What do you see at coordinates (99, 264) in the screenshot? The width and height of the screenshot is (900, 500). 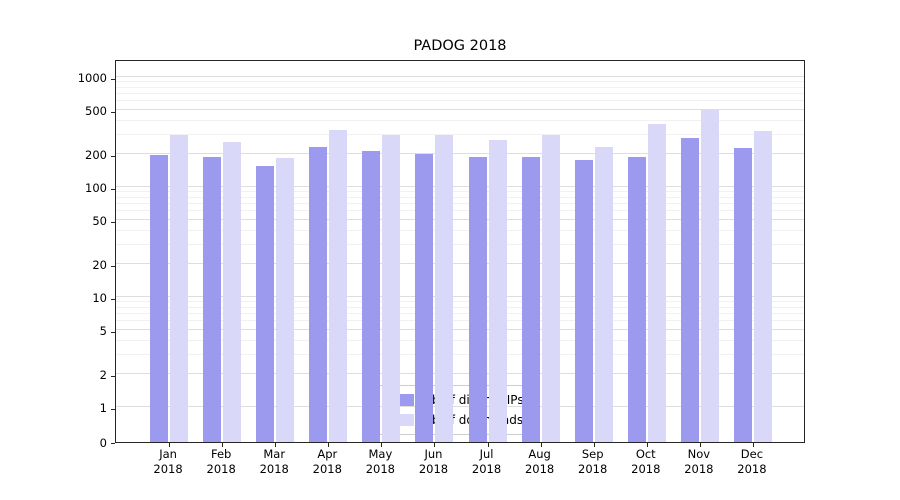 I see `y-tick-label: 20` at bounding box center [99, 264].